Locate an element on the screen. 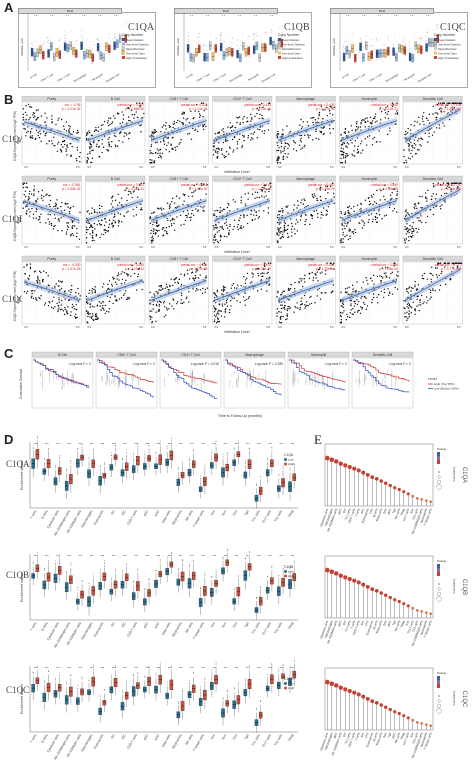  a-legend-swatch is located at coordinates (123, 53).